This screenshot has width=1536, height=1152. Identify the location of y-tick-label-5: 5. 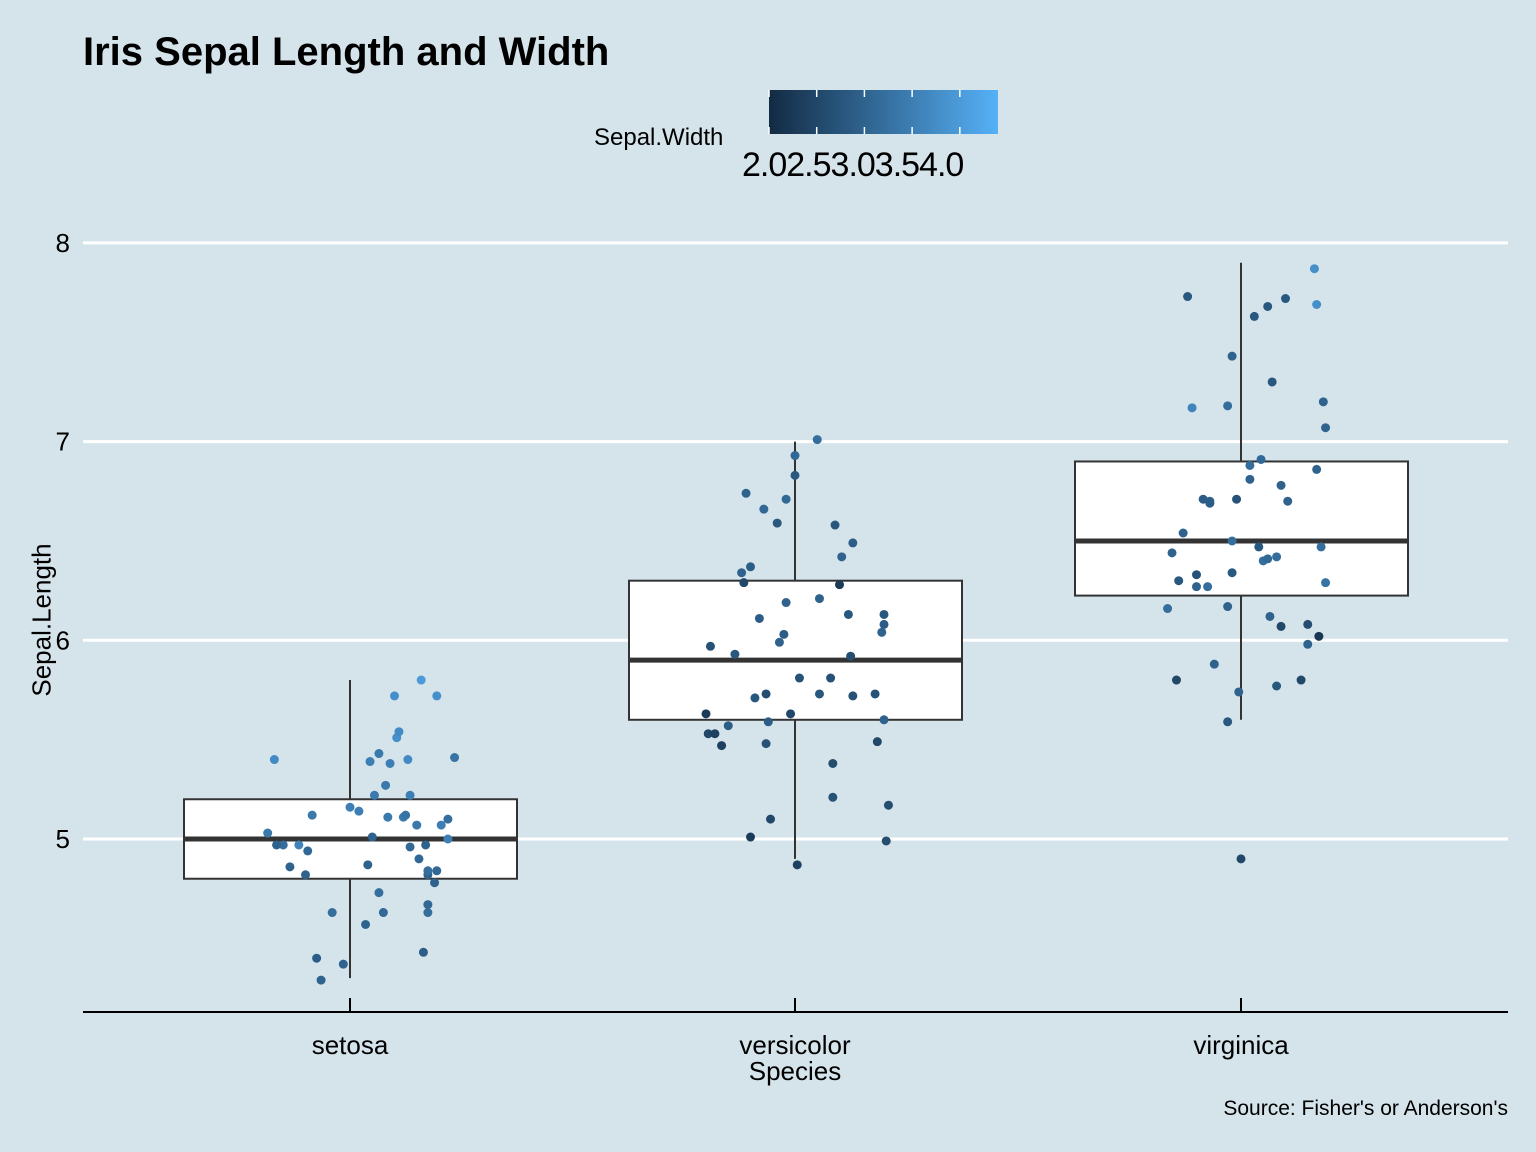
(63, 839).